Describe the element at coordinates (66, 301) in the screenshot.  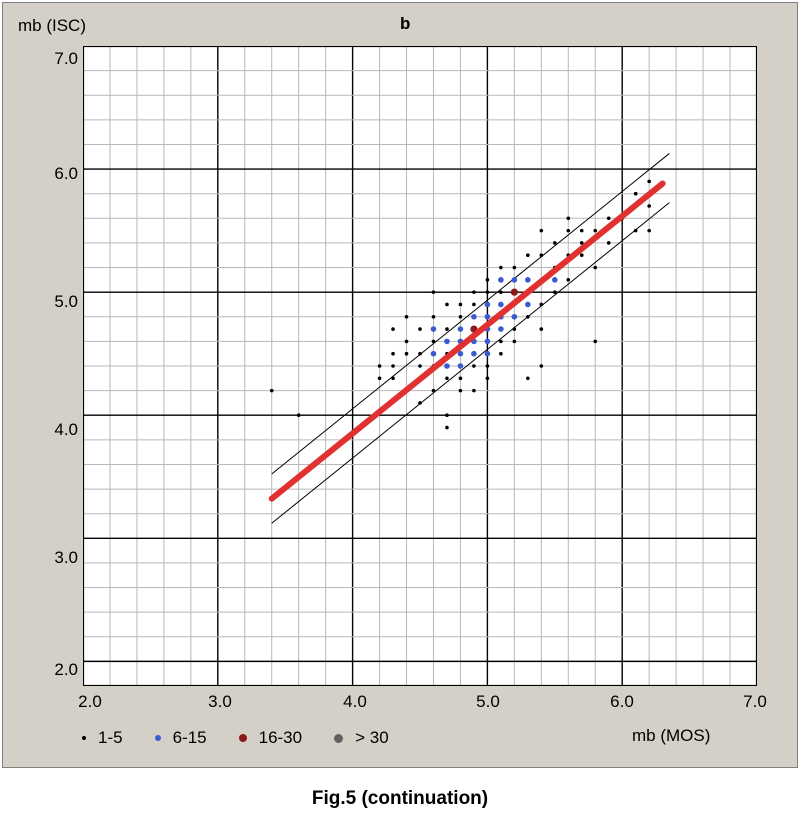
I see `y-tick-label: 5.0` at that location.